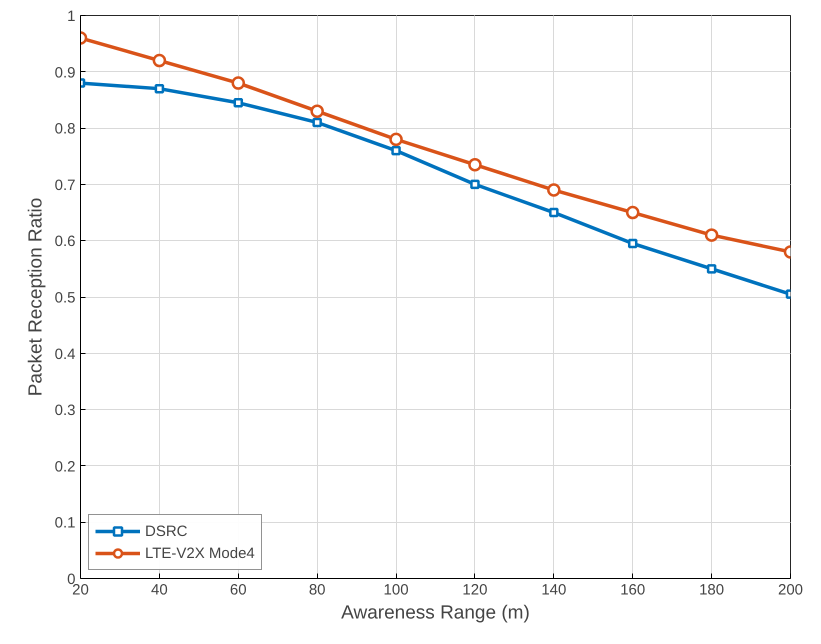  I want to click on y-tick-label: 1, so click(71, 16).